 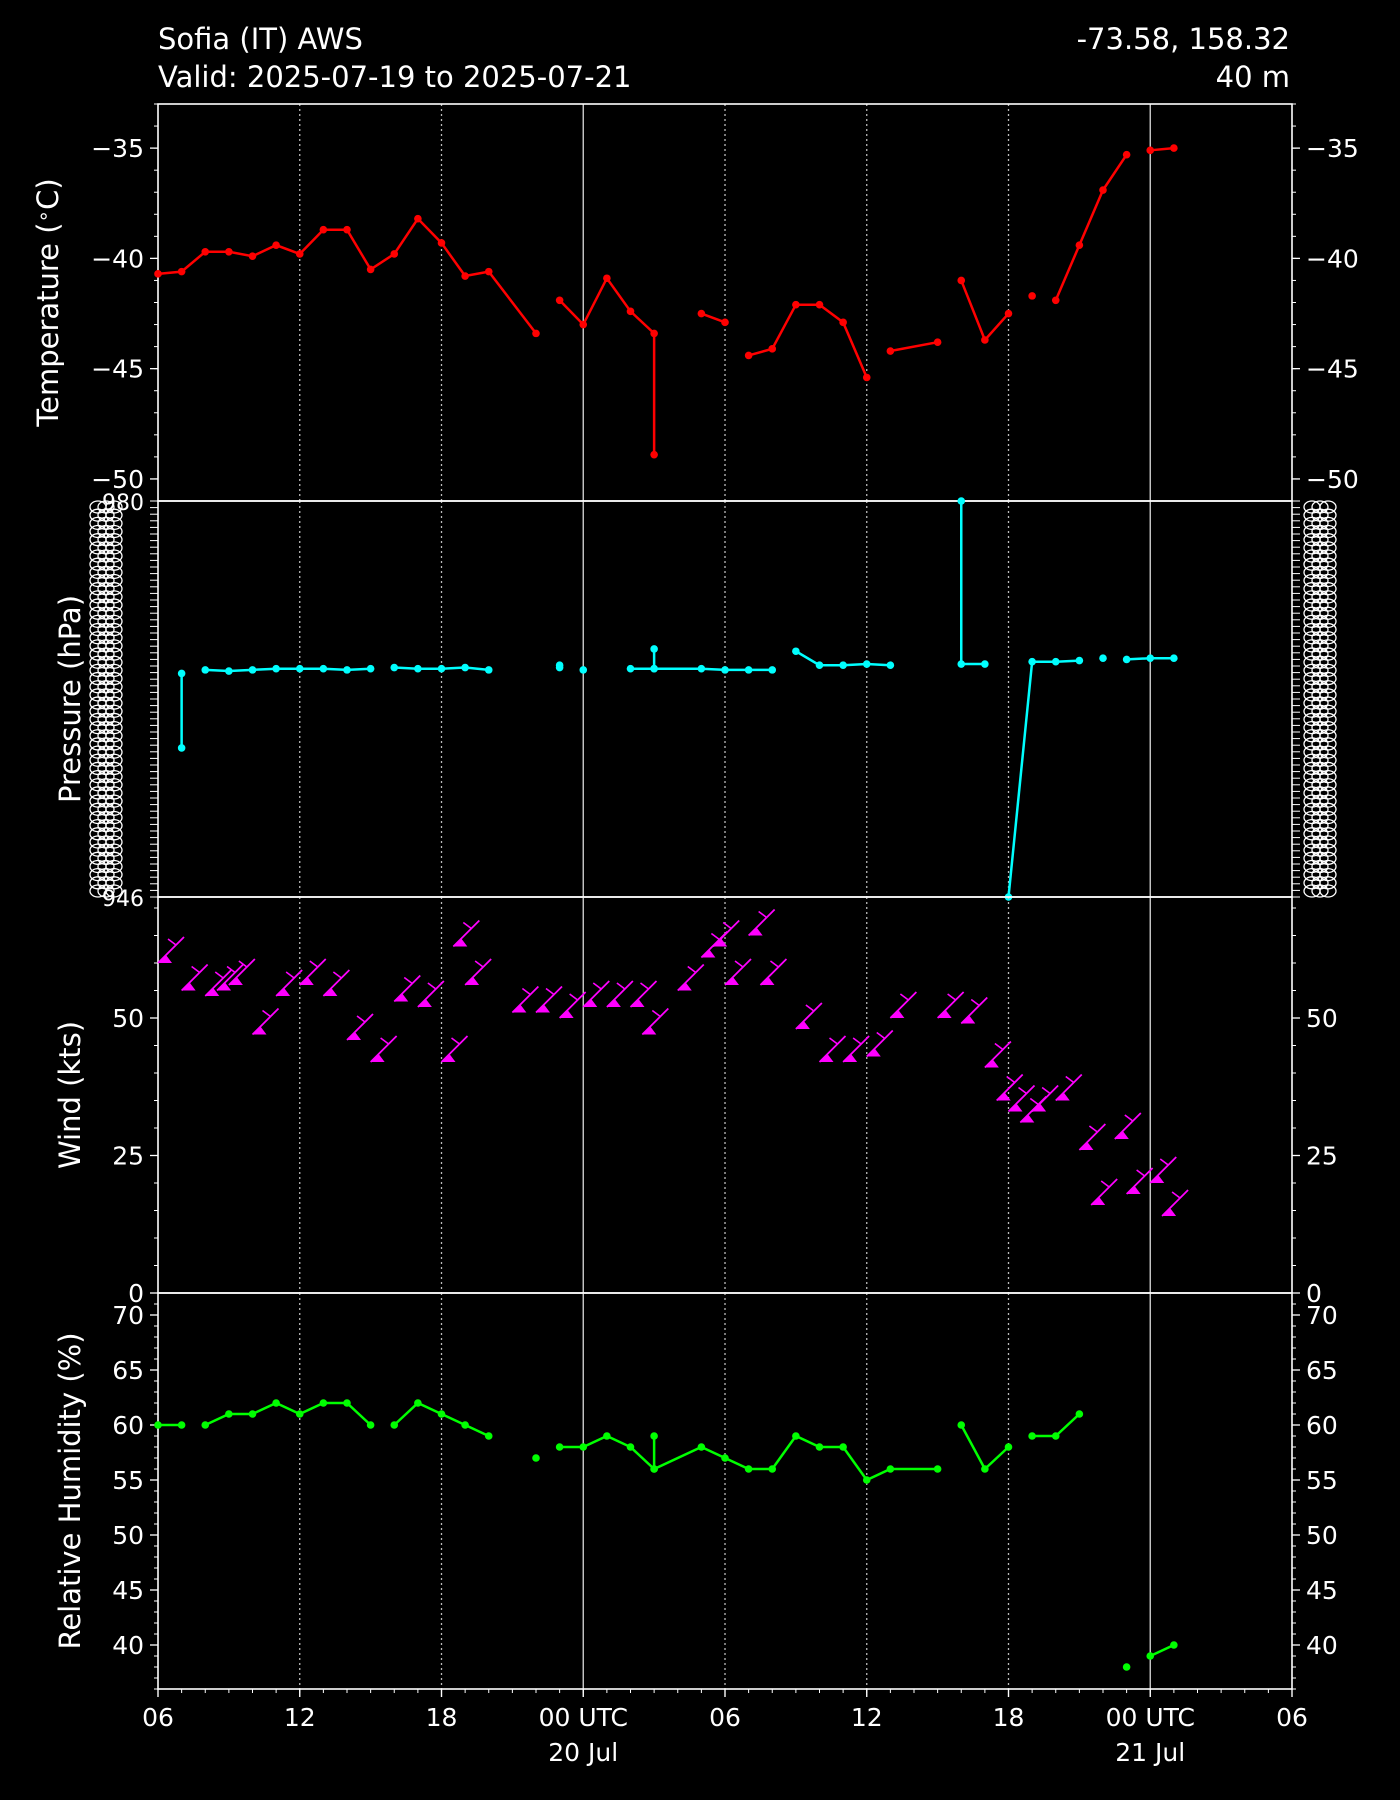 What do you see at coordinates (70, 699) in the screenshot?
I see `pressure-ylabel: Pressure (hPa)` at bounding box center [70, 699].